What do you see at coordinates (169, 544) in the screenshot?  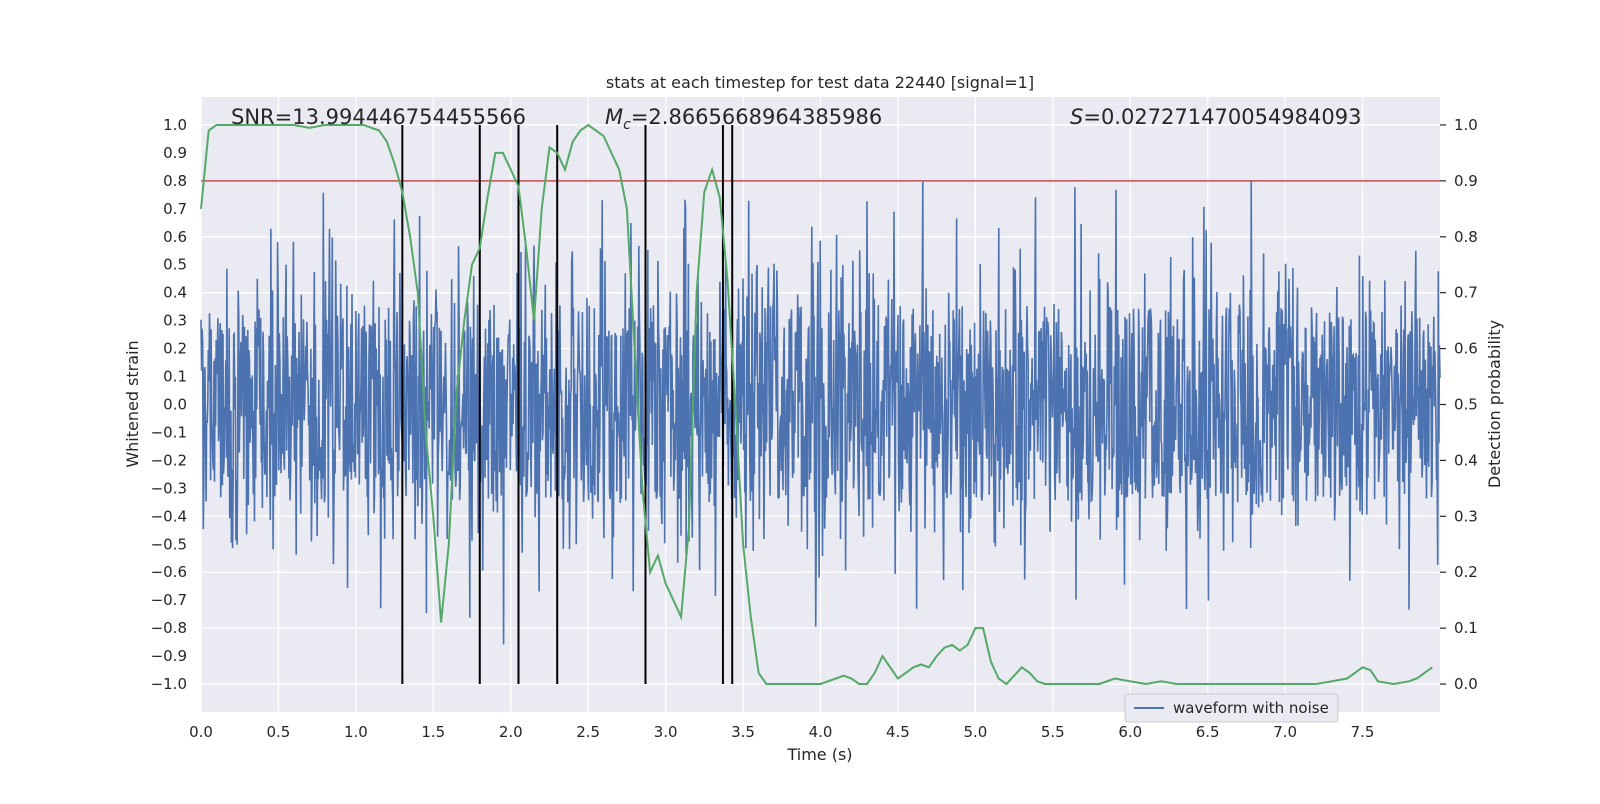 I see `y-tick-label: −0.5` at bounding box center [169, 544].